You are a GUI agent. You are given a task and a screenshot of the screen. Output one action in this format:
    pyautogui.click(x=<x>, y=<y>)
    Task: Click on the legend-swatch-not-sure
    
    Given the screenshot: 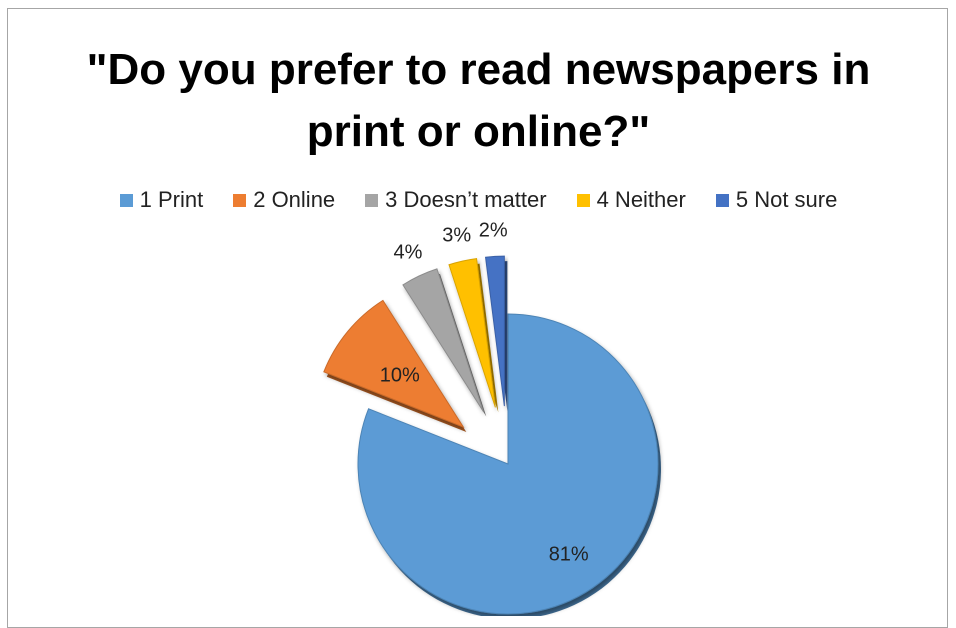 What is the action you would take?
    pyautogui.click(x=722, y=200)
    